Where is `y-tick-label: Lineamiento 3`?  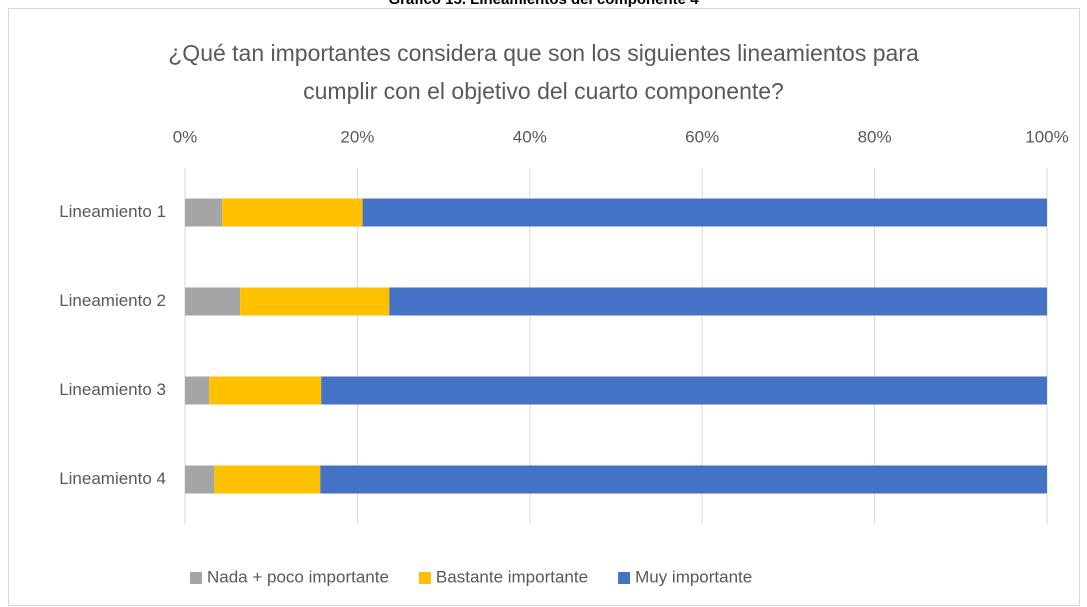 y-tick-label: Lineamiento 3 is located at coordinates (112, 389).